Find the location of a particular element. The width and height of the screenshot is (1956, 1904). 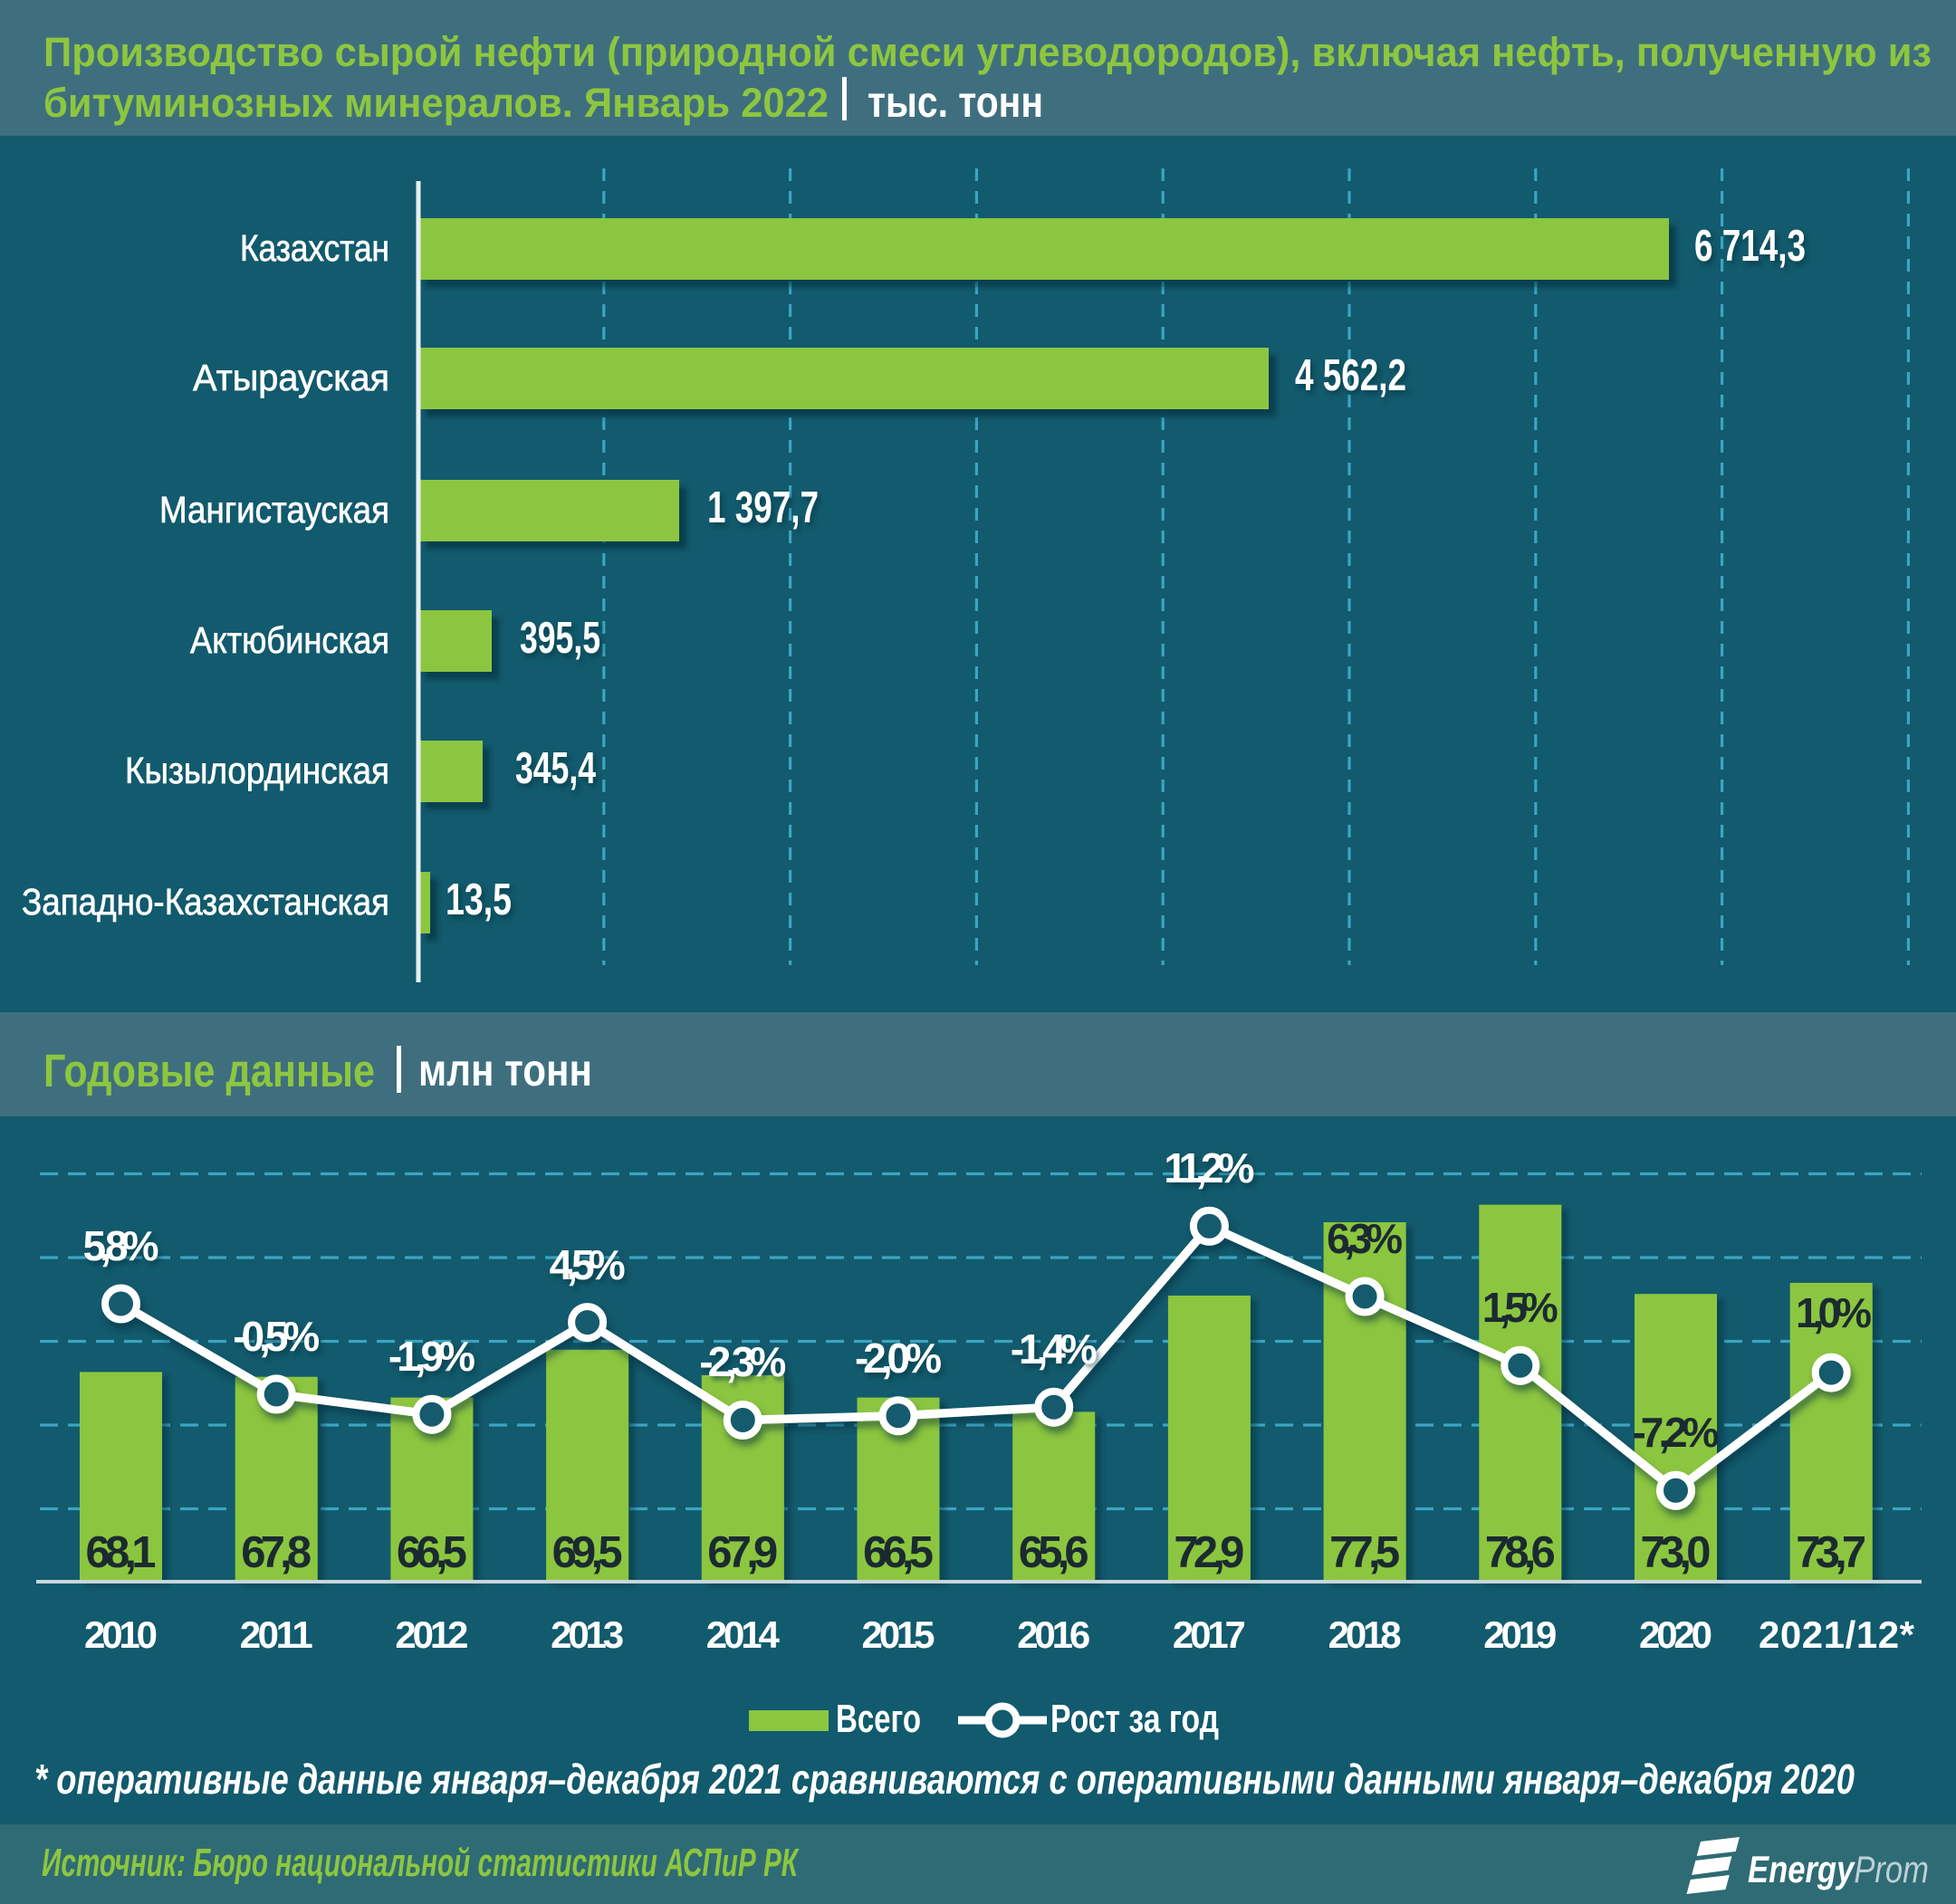

svg-text: 13,5 is located at coordinates (479, 899).